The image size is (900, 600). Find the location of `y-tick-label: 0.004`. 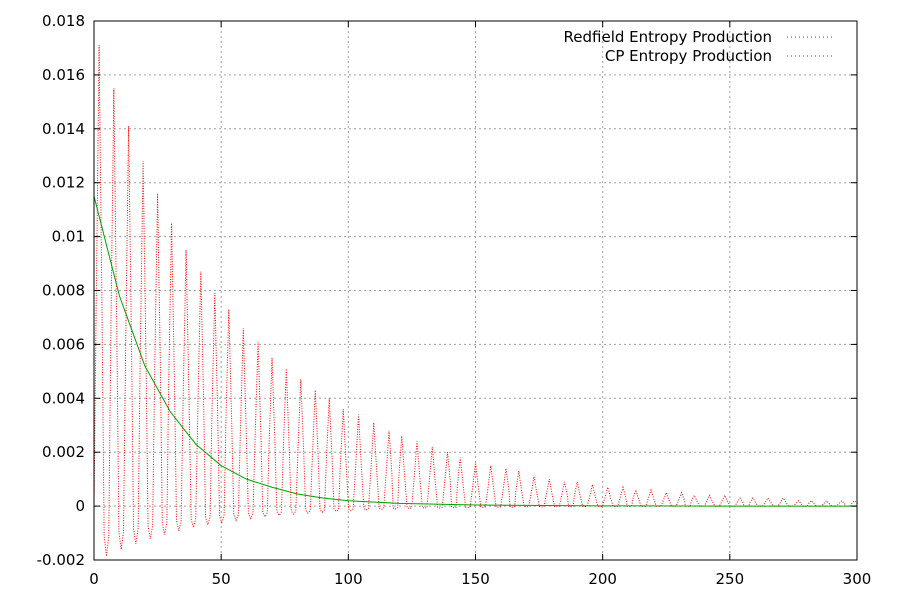

y-tick-label: 0.004 is located at coordinates (63, 398).